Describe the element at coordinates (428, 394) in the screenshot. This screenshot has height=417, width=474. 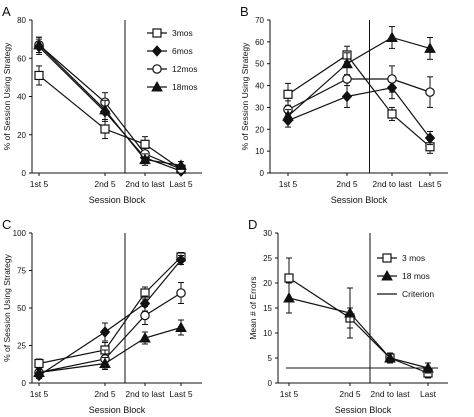
I see `x-tick-label: Last` at that location.